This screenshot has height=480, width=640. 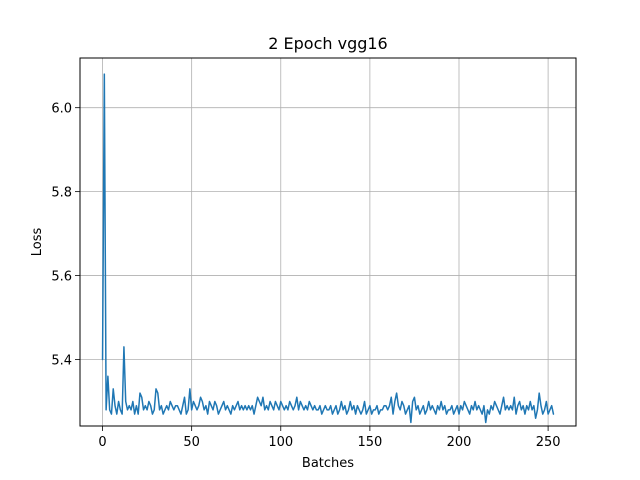 I want to click on x-tick-label: 250, so click(x=548, y=442).